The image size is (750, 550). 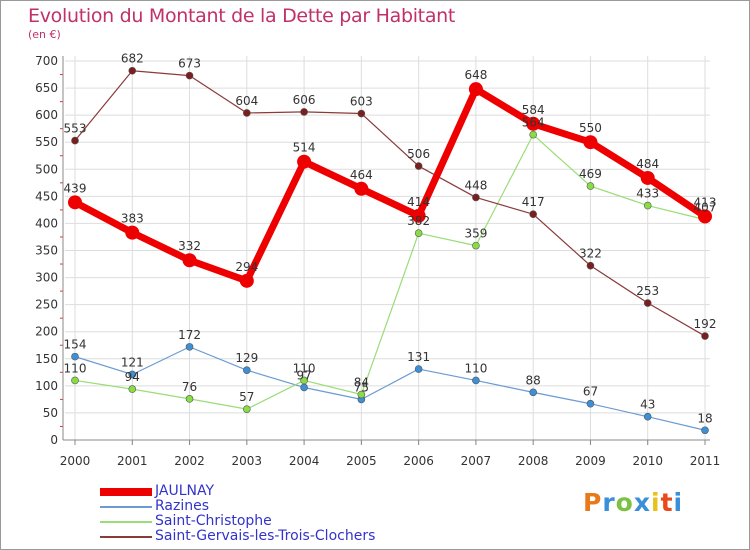 What do you see at coordinates (647, 405) in the screenshot?
I see `data-label: 43` at bounding box center [647, 405].